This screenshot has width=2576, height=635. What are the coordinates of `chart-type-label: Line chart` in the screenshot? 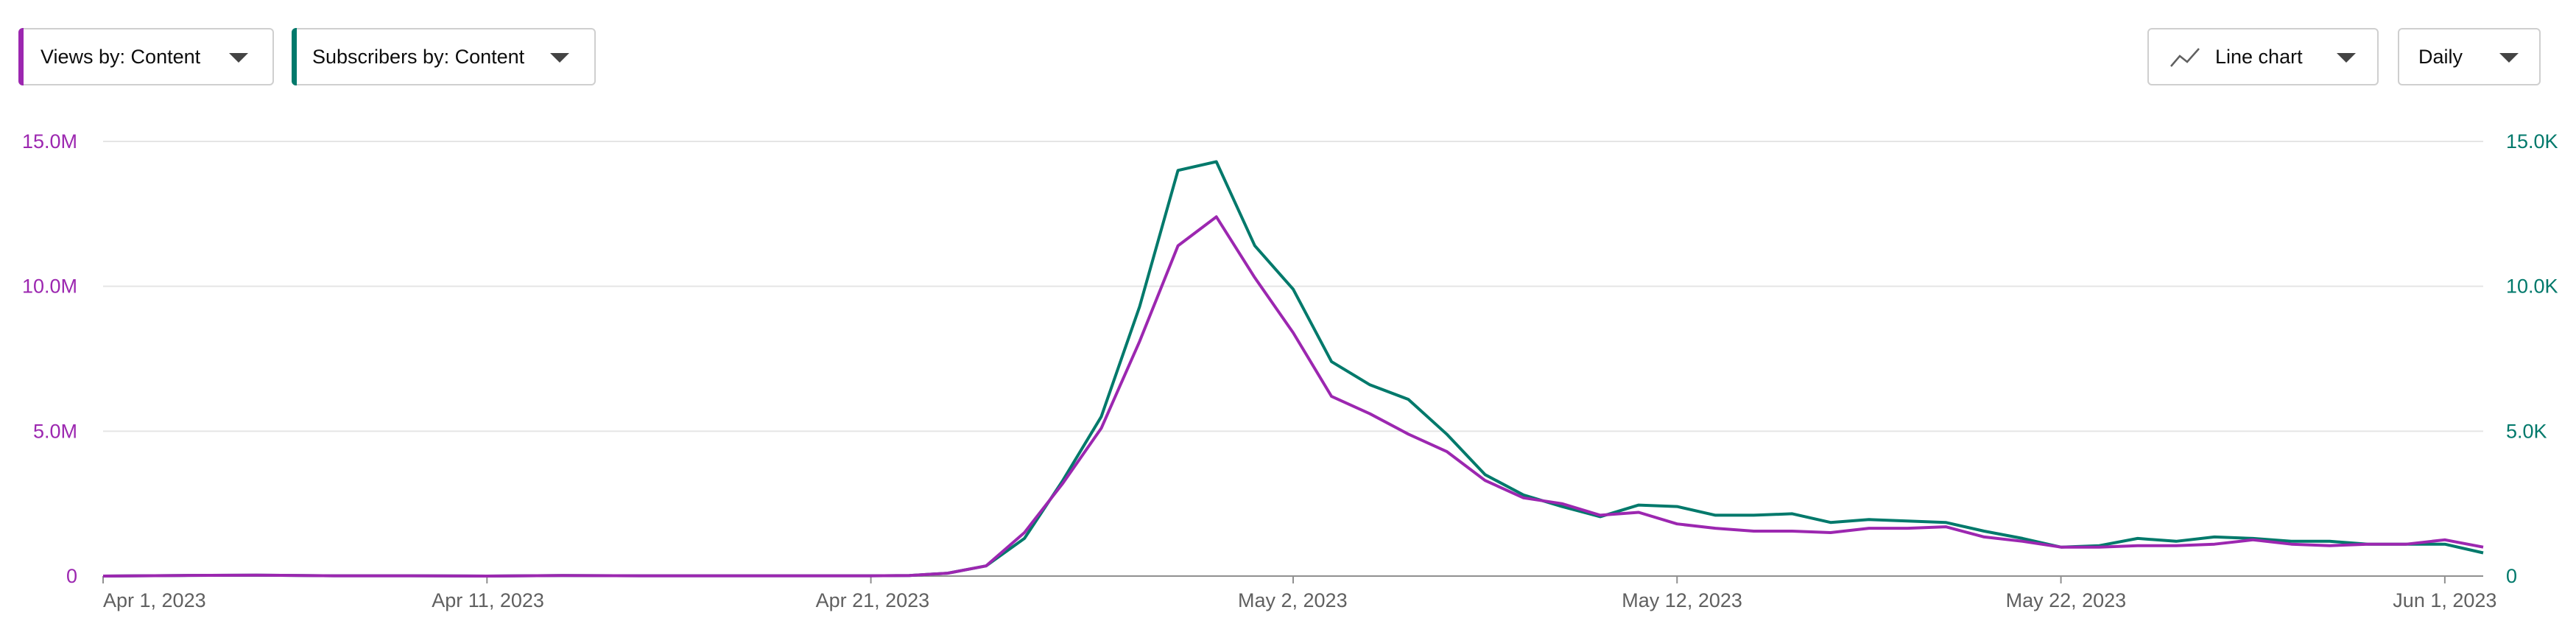 It's located at (2259, 56).